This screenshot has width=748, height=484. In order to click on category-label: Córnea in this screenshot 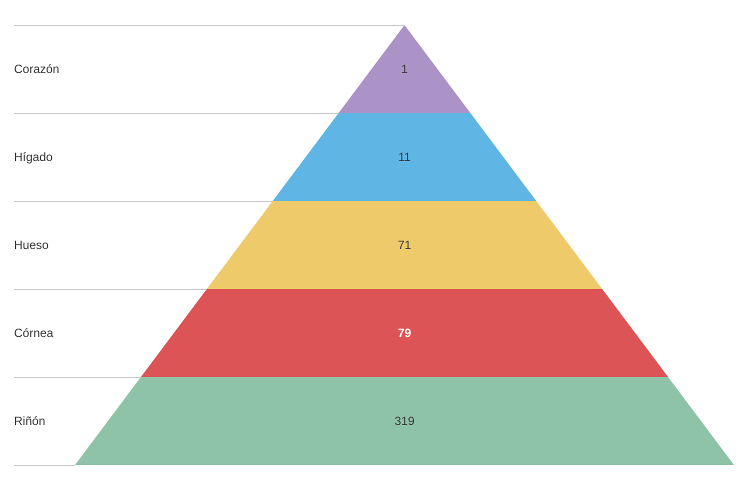, I will do `click(34, 333)`.